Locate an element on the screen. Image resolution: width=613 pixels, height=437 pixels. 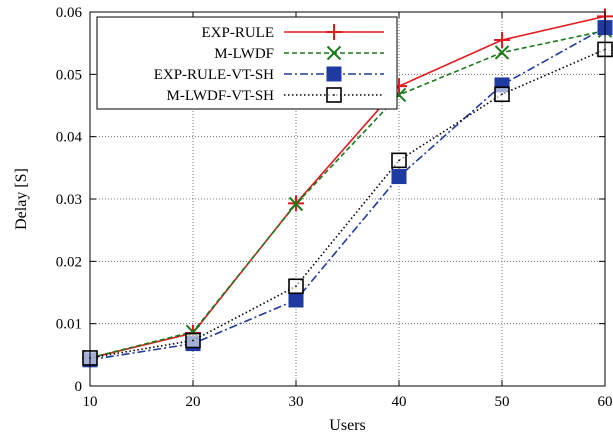
x-tick-label: 20 is located at coordinates (193, 402).